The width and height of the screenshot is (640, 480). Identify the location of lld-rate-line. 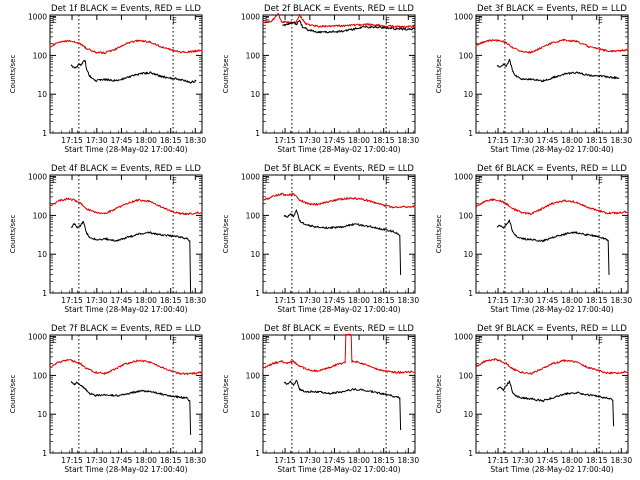
(552, 207).